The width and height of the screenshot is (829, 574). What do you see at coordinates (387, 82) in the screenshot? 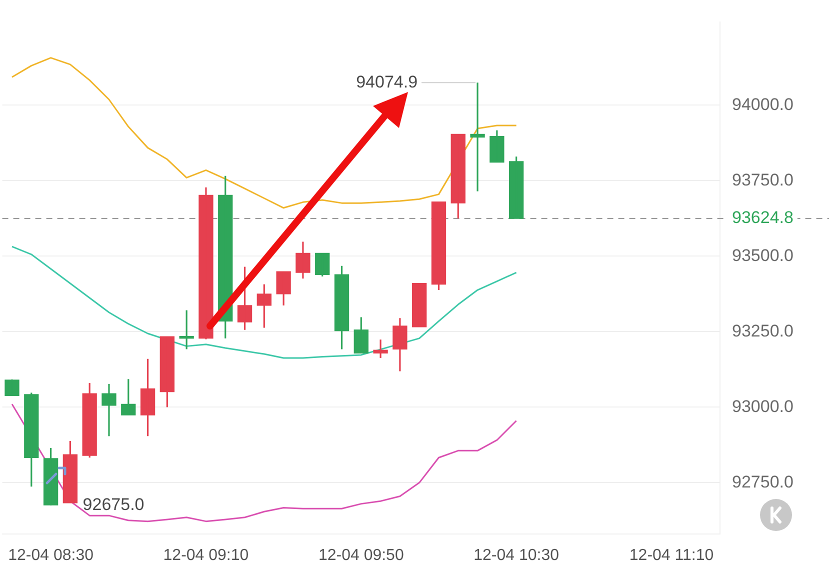
I see `text: 94074.9` at bounding box center [387, 82].